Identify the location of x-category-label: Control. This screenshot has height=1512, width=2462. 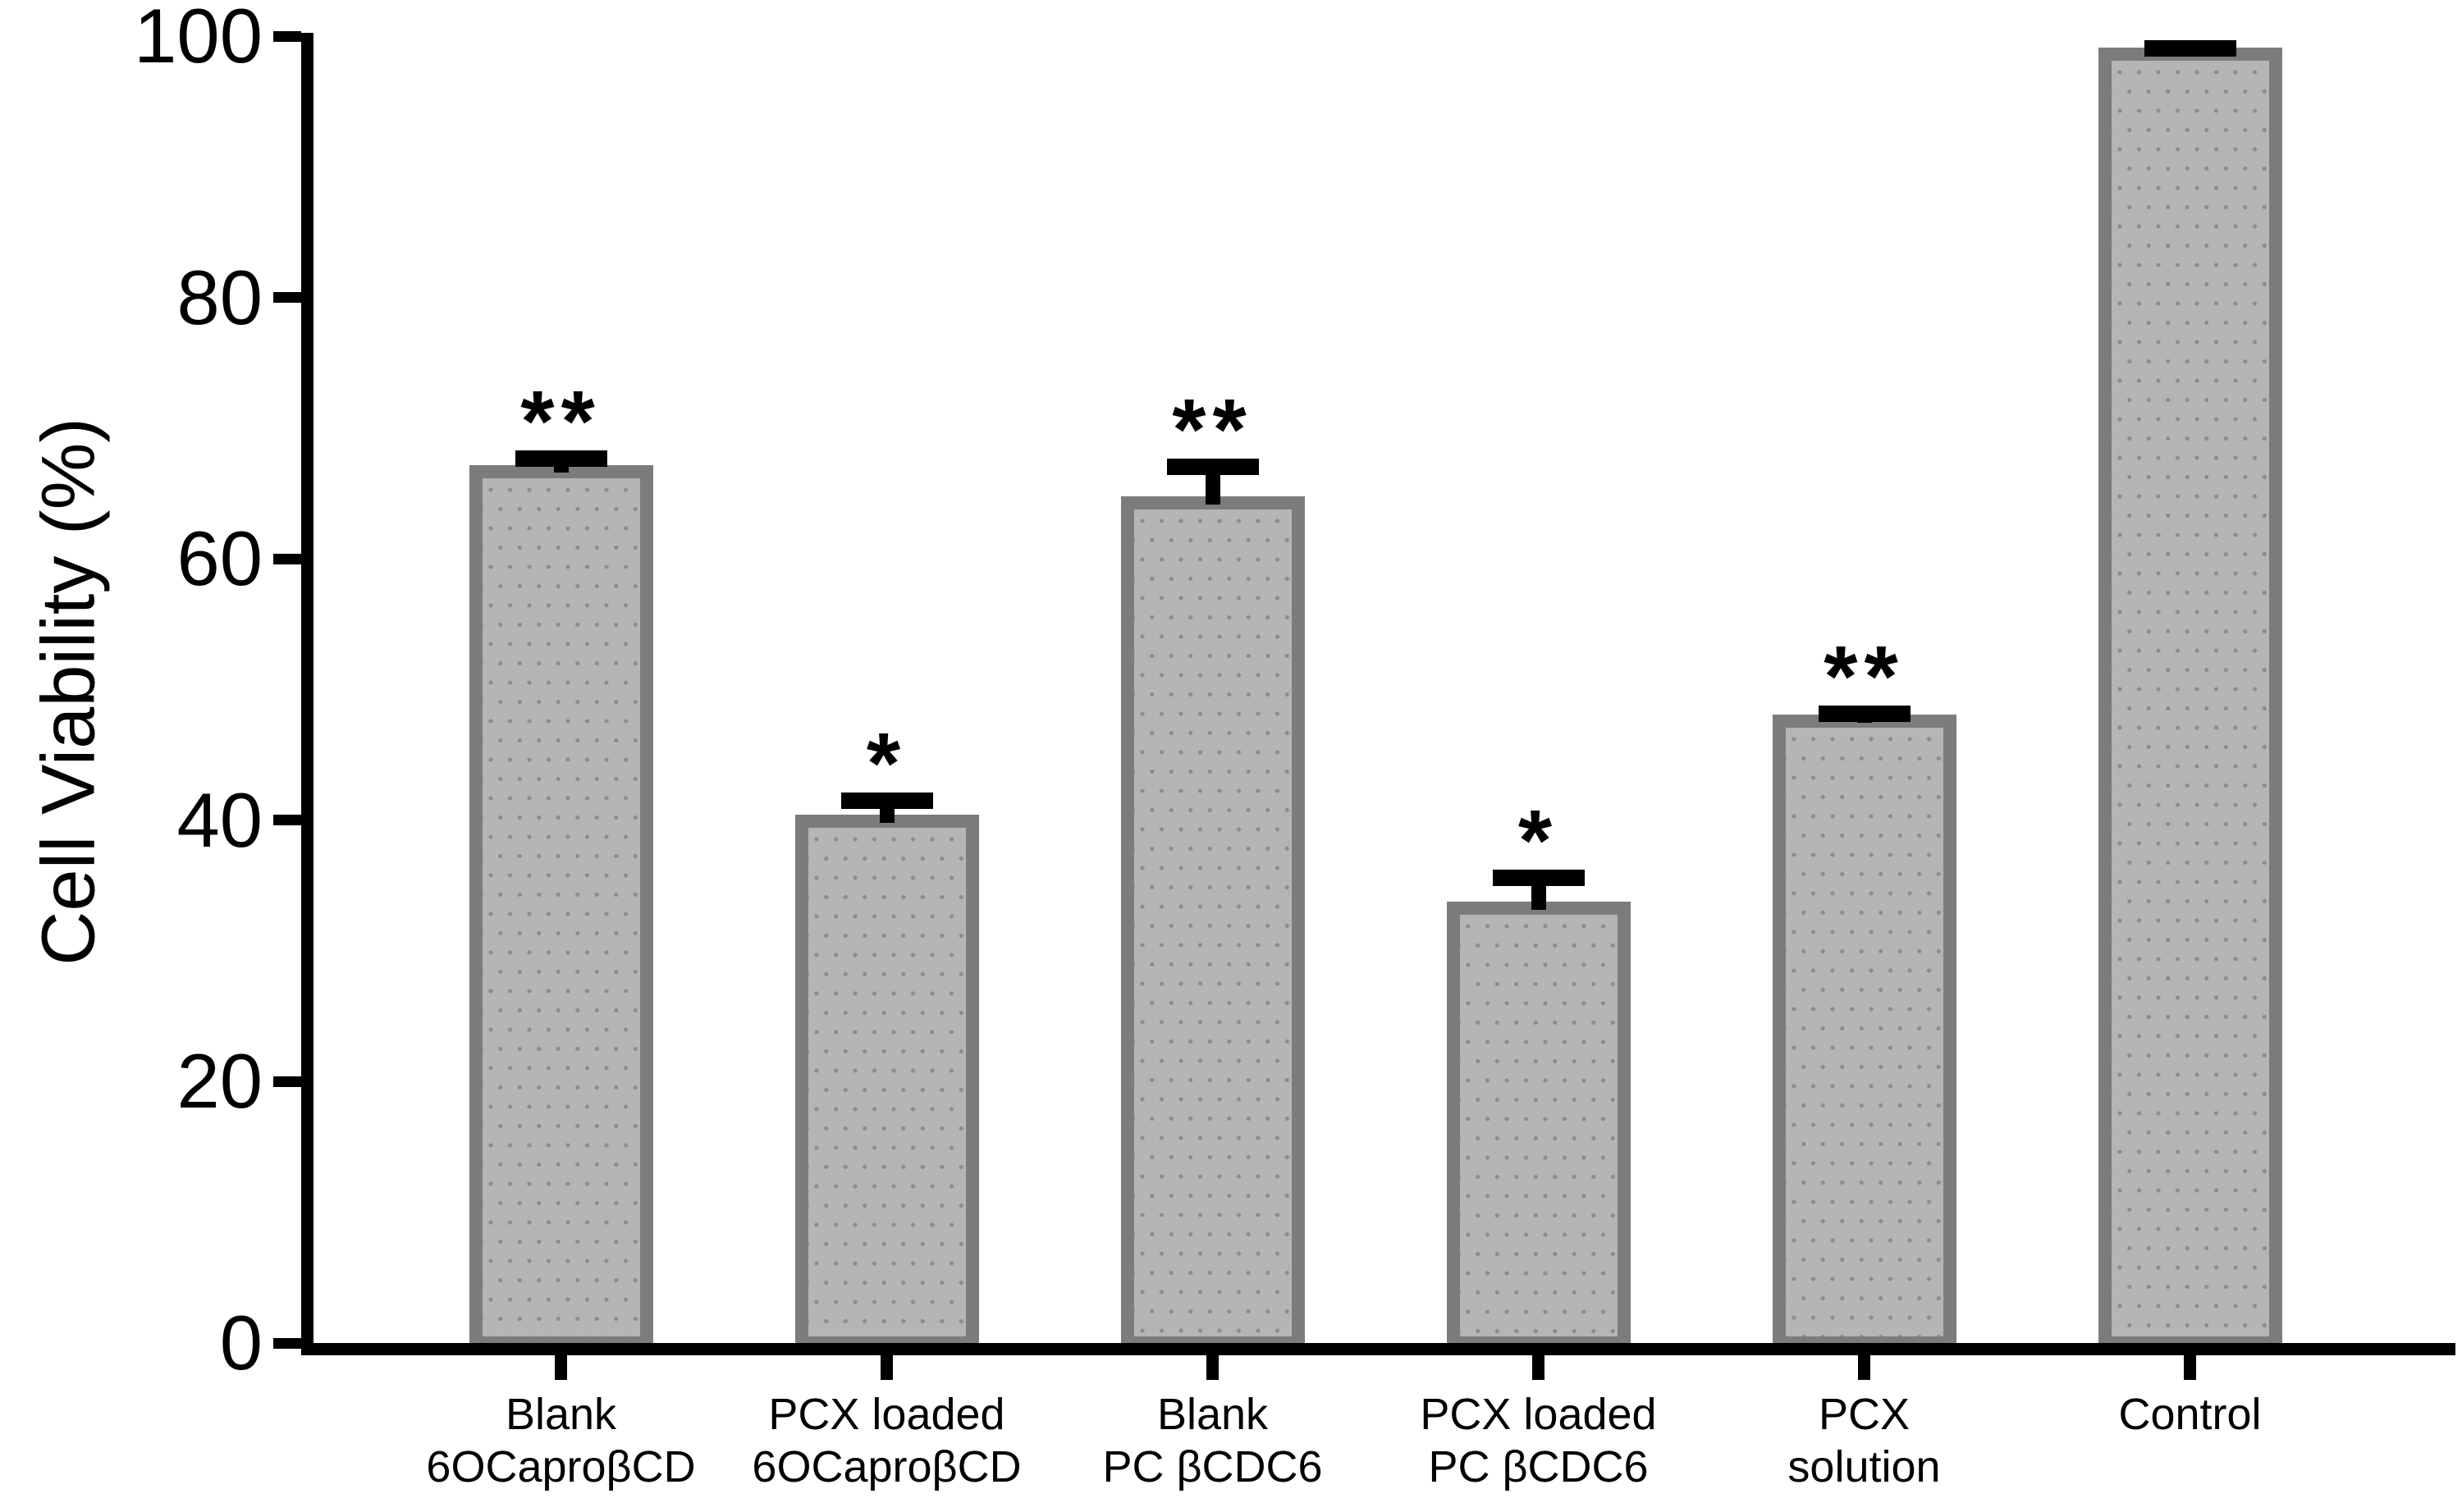
(2190, 1414).